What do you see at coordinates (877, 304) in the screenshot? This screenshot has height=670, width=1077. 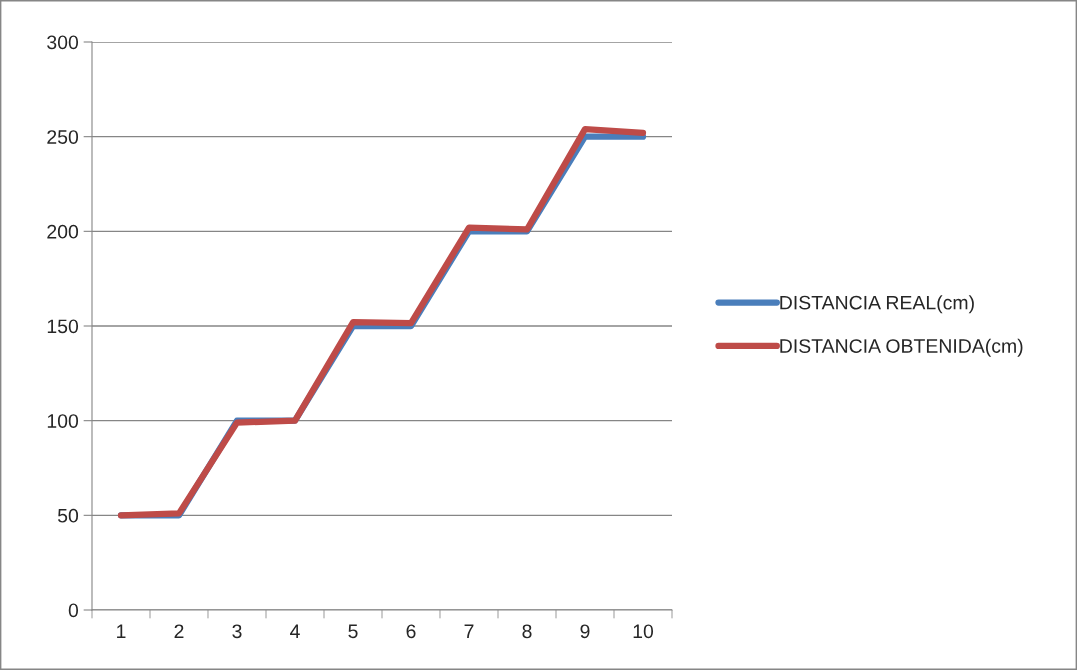 I see `legend-label: DISTANCIA REAL(cm)` at bounding box center [877, 304].